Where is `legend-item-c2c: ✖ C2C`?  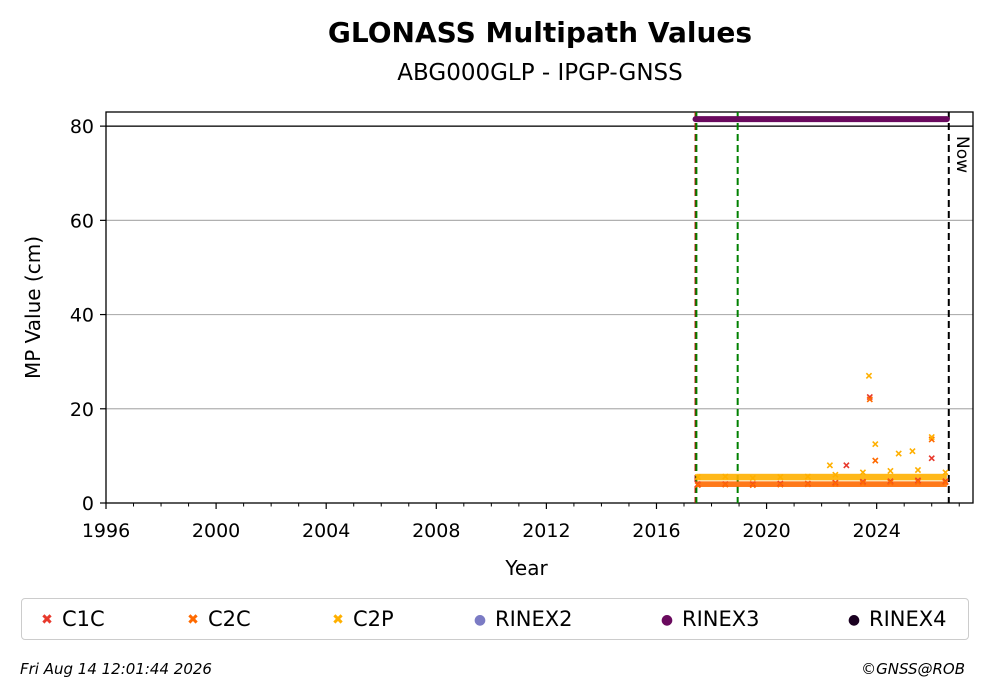
legend-item-c2c: ✖ C2C is located at coordinates (217, 619).